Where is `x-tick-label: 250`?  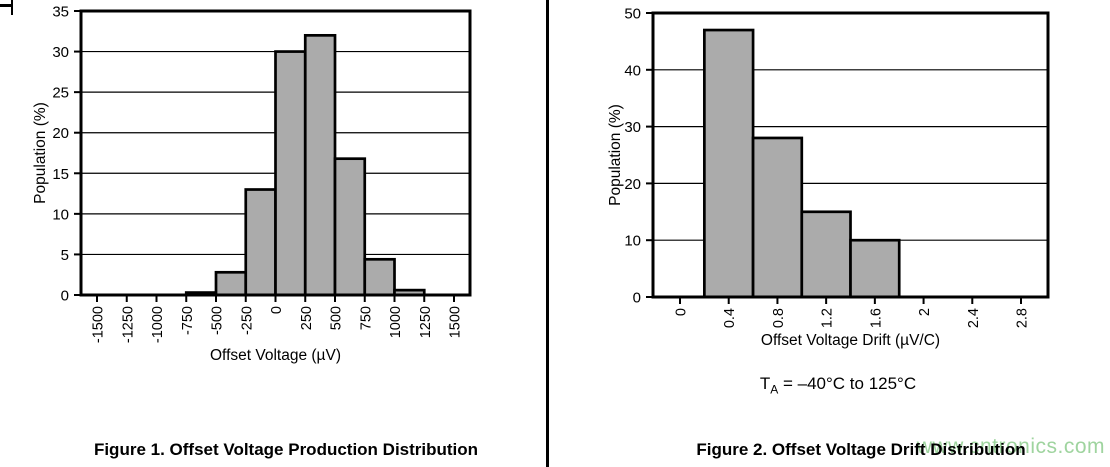 x-tick-label: 250 is located at coordinates (307, 318).